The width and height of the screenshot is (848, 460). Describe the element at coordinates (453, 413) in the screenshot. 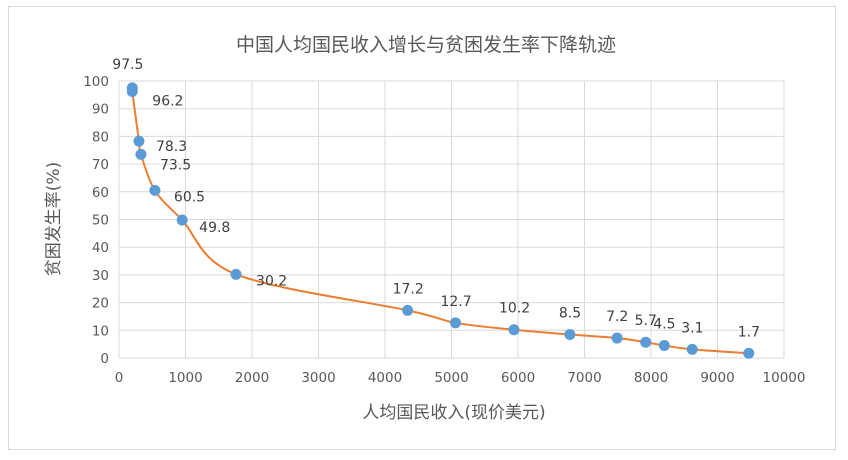

I see `x-axis-title: 人均国民收入(现价美元)` at that location.